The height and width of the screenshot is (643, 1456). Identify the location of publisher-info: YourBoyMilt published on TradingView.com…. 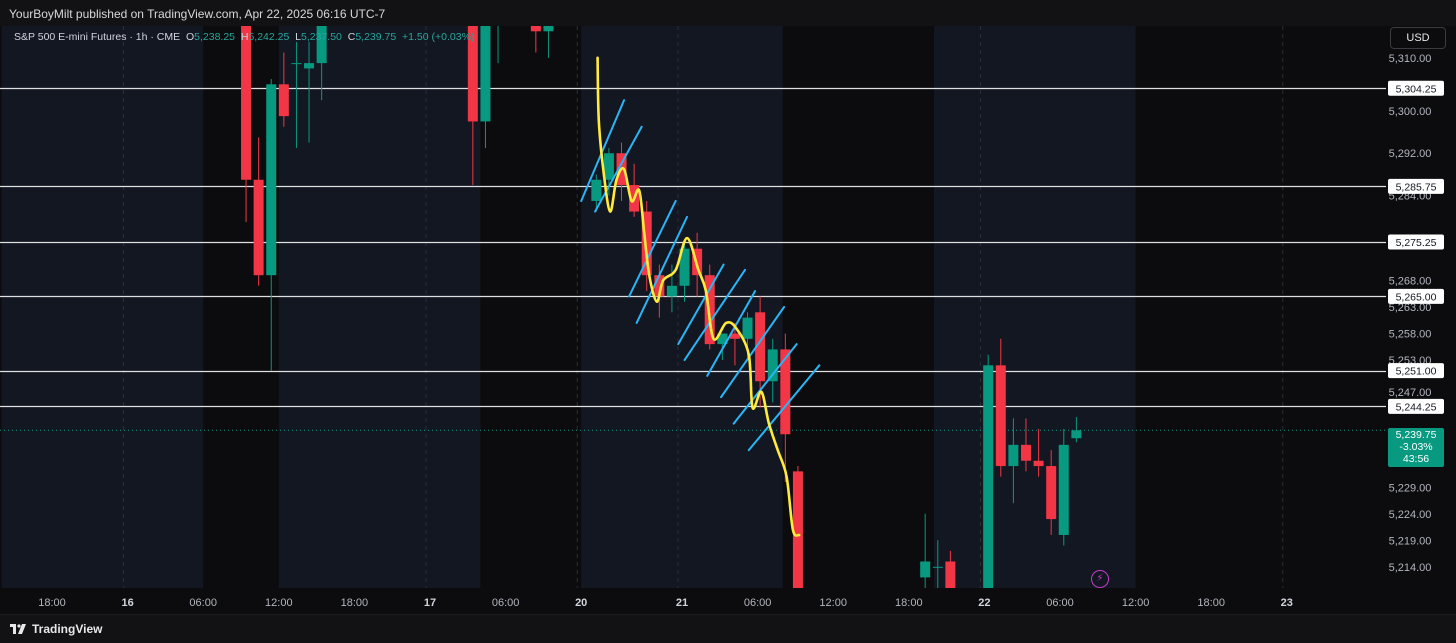
(197, 14).